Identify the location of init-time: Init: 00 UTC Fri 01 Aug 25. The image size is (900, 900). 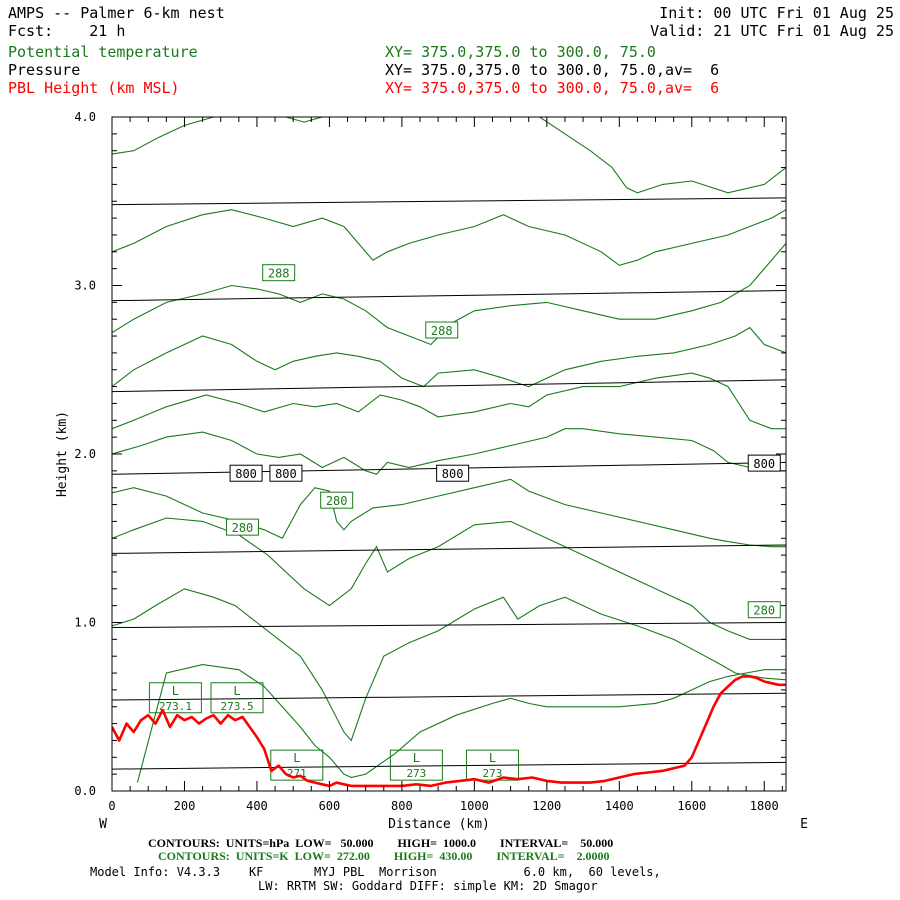
(776, 13).